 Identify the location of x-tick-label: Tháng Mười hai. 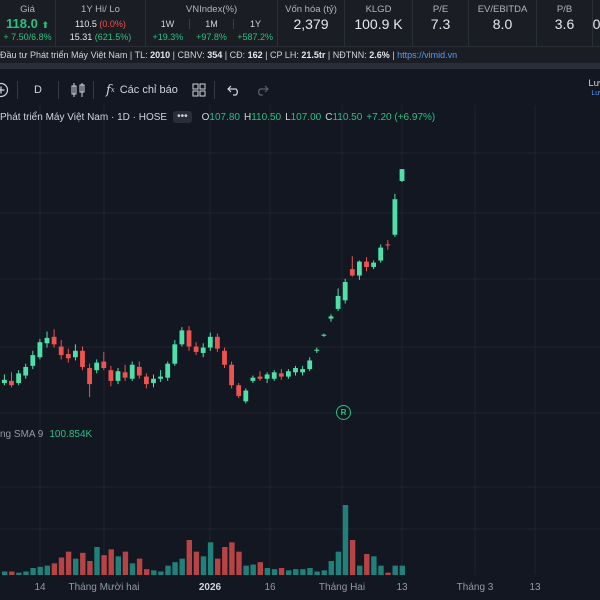
(104, 587).